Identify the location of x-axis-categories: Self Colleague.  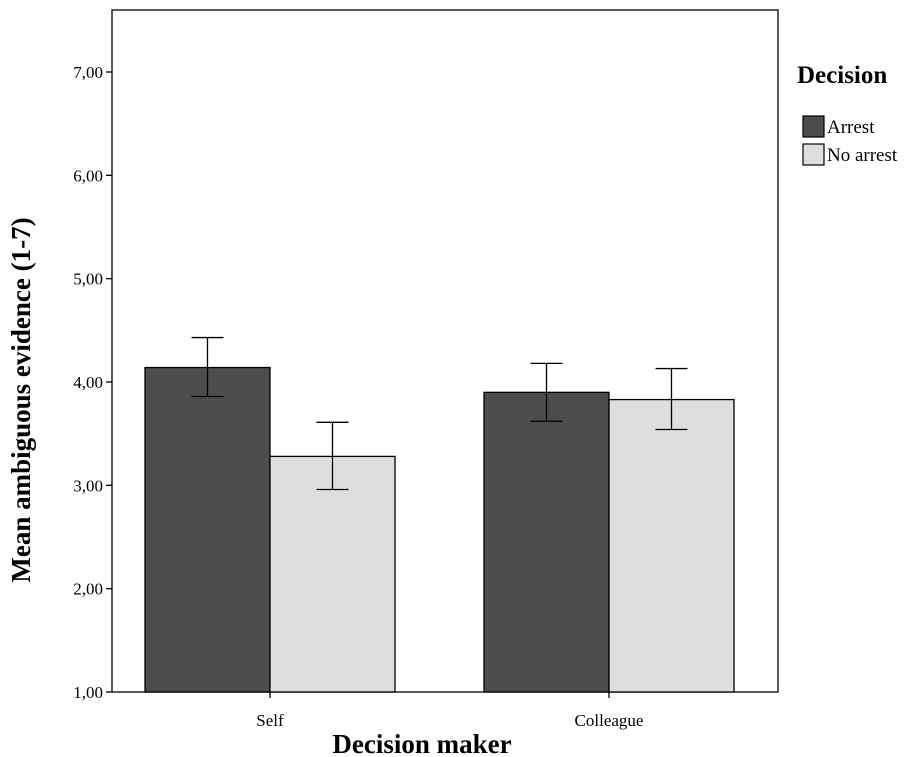
(449, 711).